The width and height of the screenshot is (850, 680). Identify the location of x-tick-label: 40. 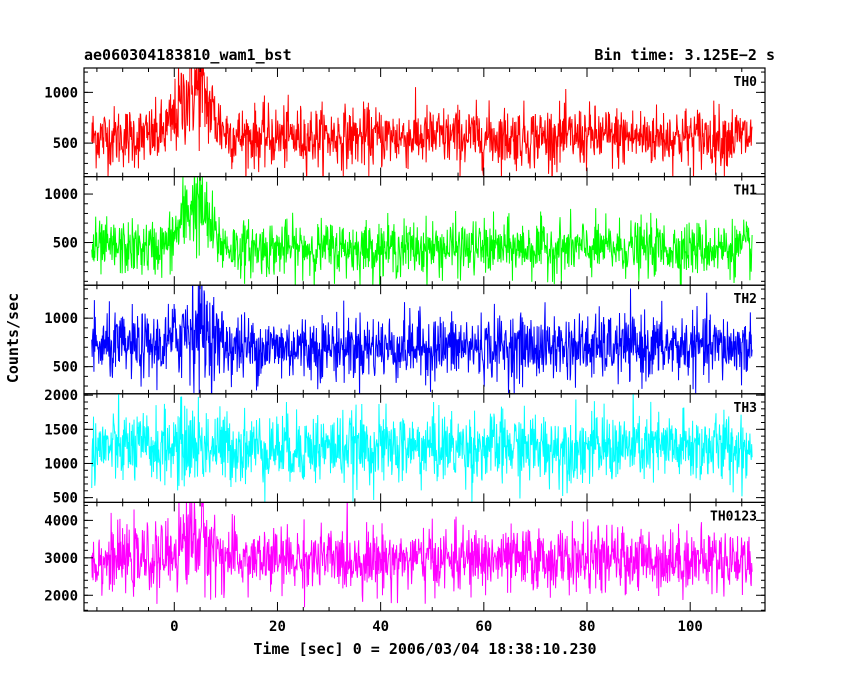
(380, 627).